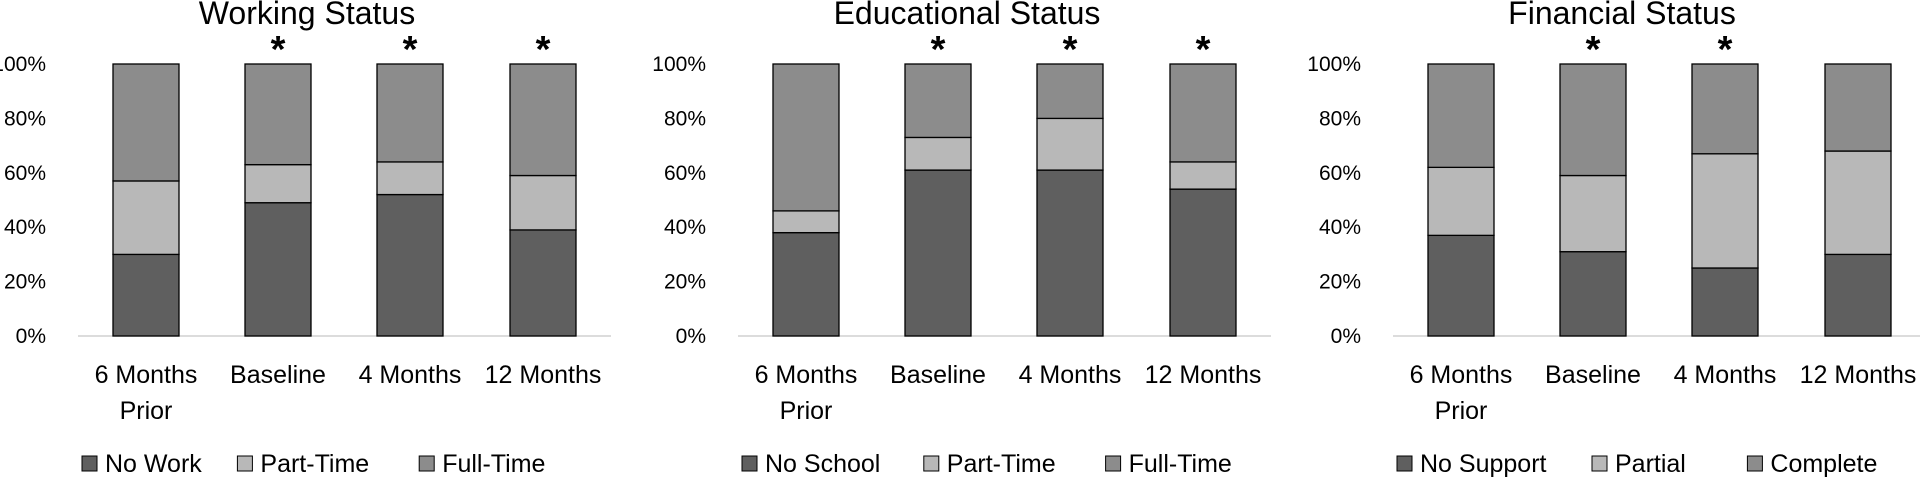  I want to click on chart-title: Educational Status, so click(967, 15).